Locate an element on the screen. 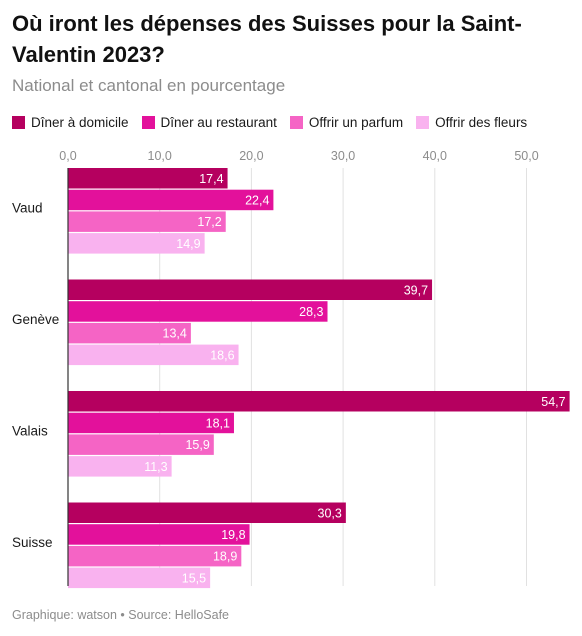 This screenshot has height=636, width=582. data-label: 39,7 is located at coordinates (416, 290).